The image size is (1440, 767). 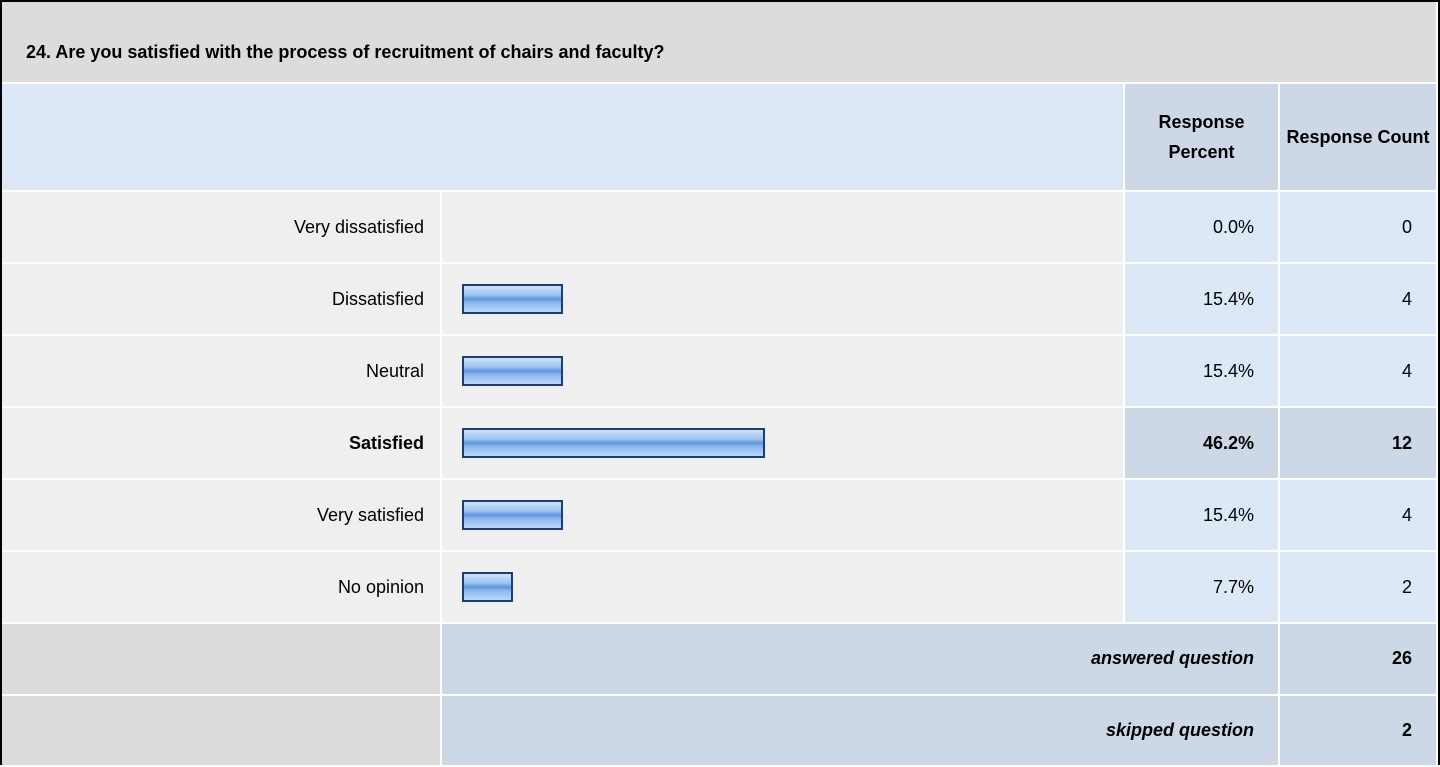 What do you see at coordinates (1359, 444) in the screenshot?
I see `count: 12` at bounding box center [1359, 444].